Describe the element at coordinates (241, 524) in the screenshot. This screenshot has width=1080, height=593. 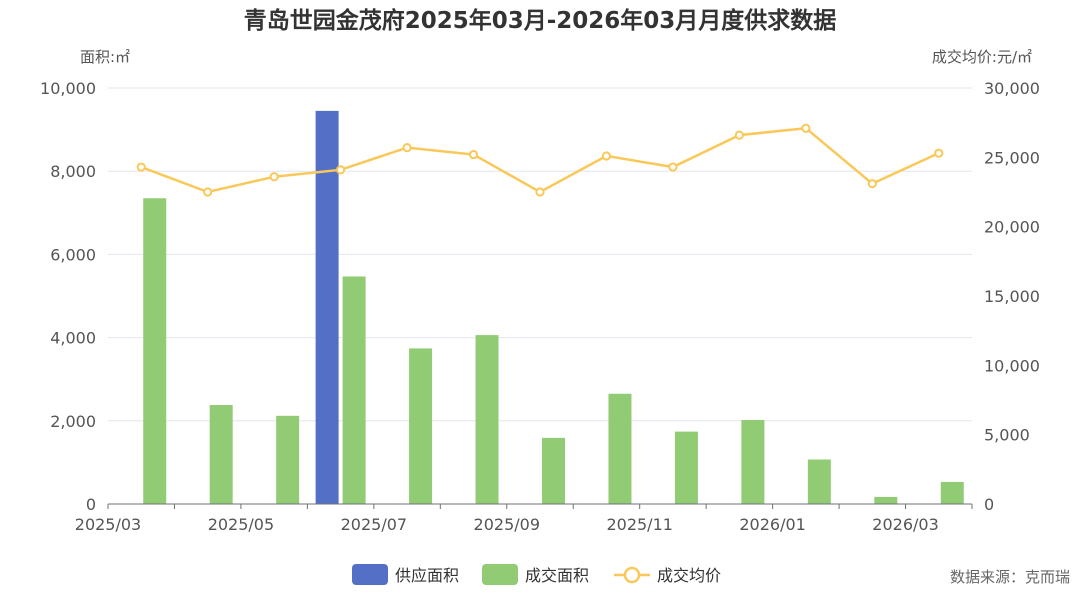
I see `x-tick-label: 2025/05` at that location.